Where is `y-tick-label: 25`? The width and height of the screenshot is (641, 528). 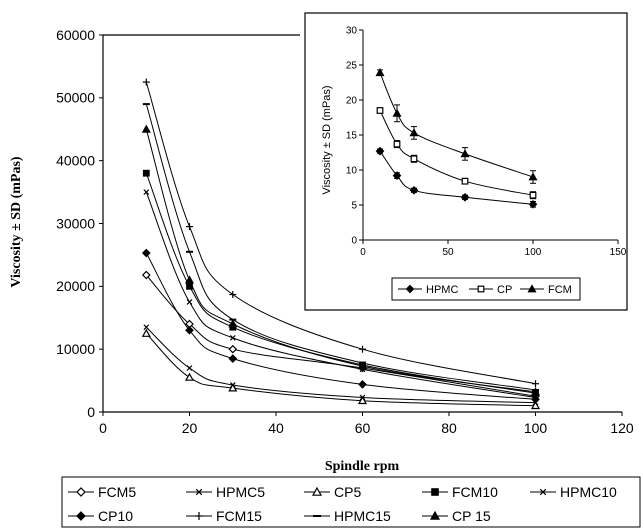
y-tick-label: 25 is located at coordinates (352, 66).